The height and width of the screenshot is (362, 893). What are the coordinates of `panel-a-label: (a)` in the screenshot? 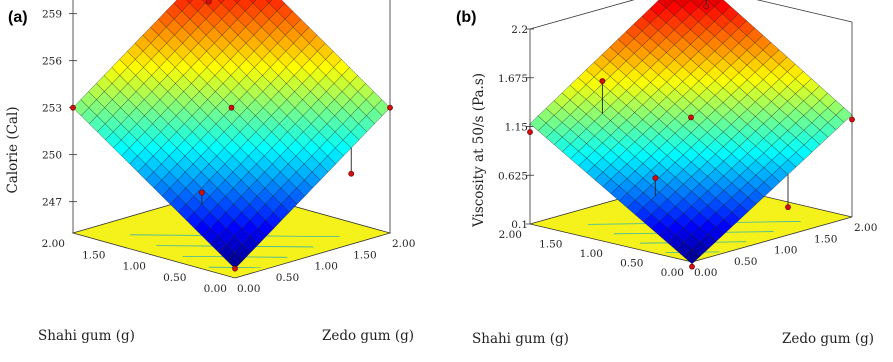 It's located at (18, 17).